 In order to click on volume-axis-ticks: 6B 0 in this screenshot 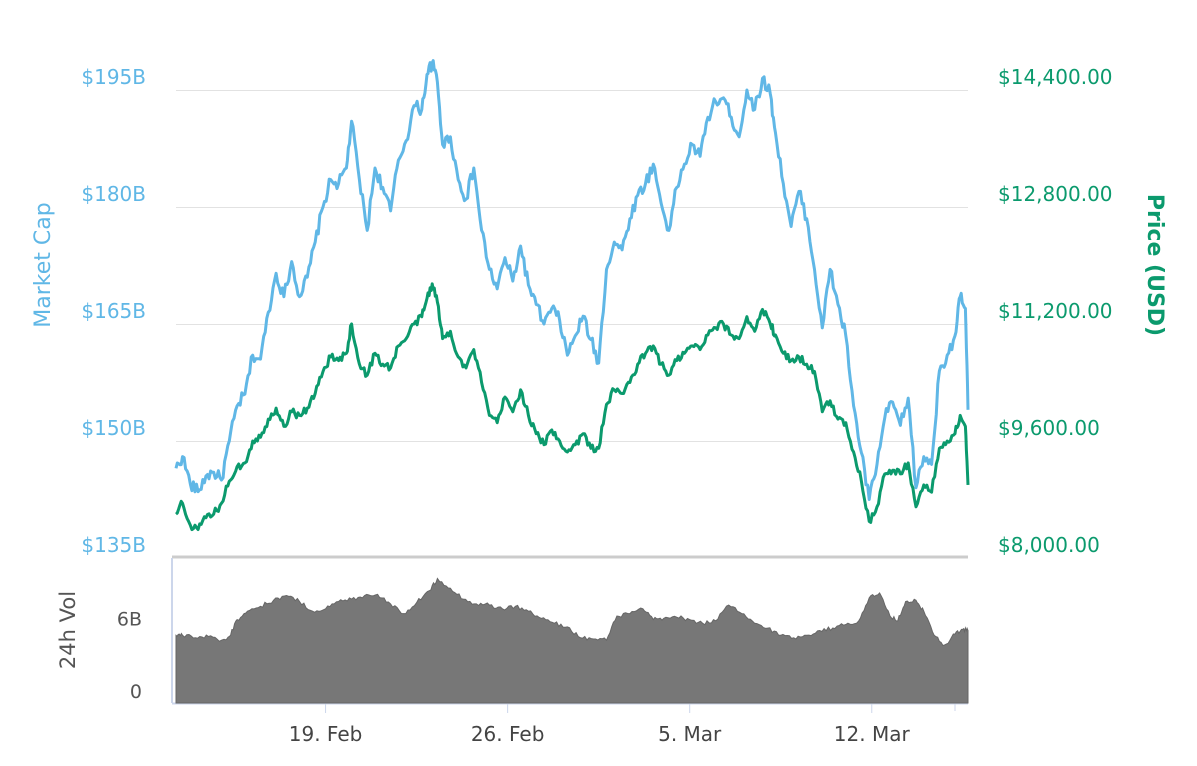, I will do `click(129, 656)`.